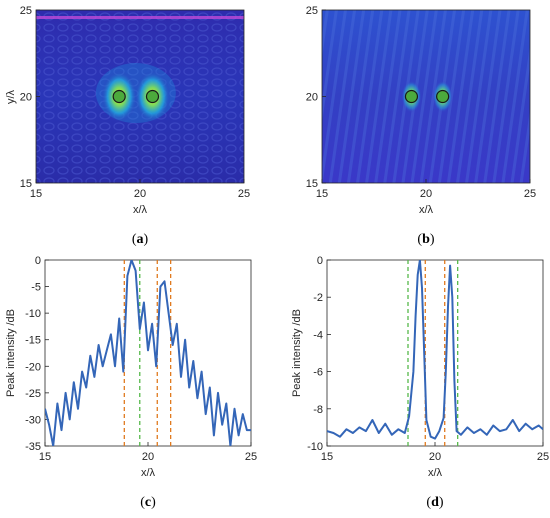 This screenshot has height=518, width=550. Describe the element at coordinates (425, 239) in the screenshot. I see `panel-b-caption: (b)` at that location.